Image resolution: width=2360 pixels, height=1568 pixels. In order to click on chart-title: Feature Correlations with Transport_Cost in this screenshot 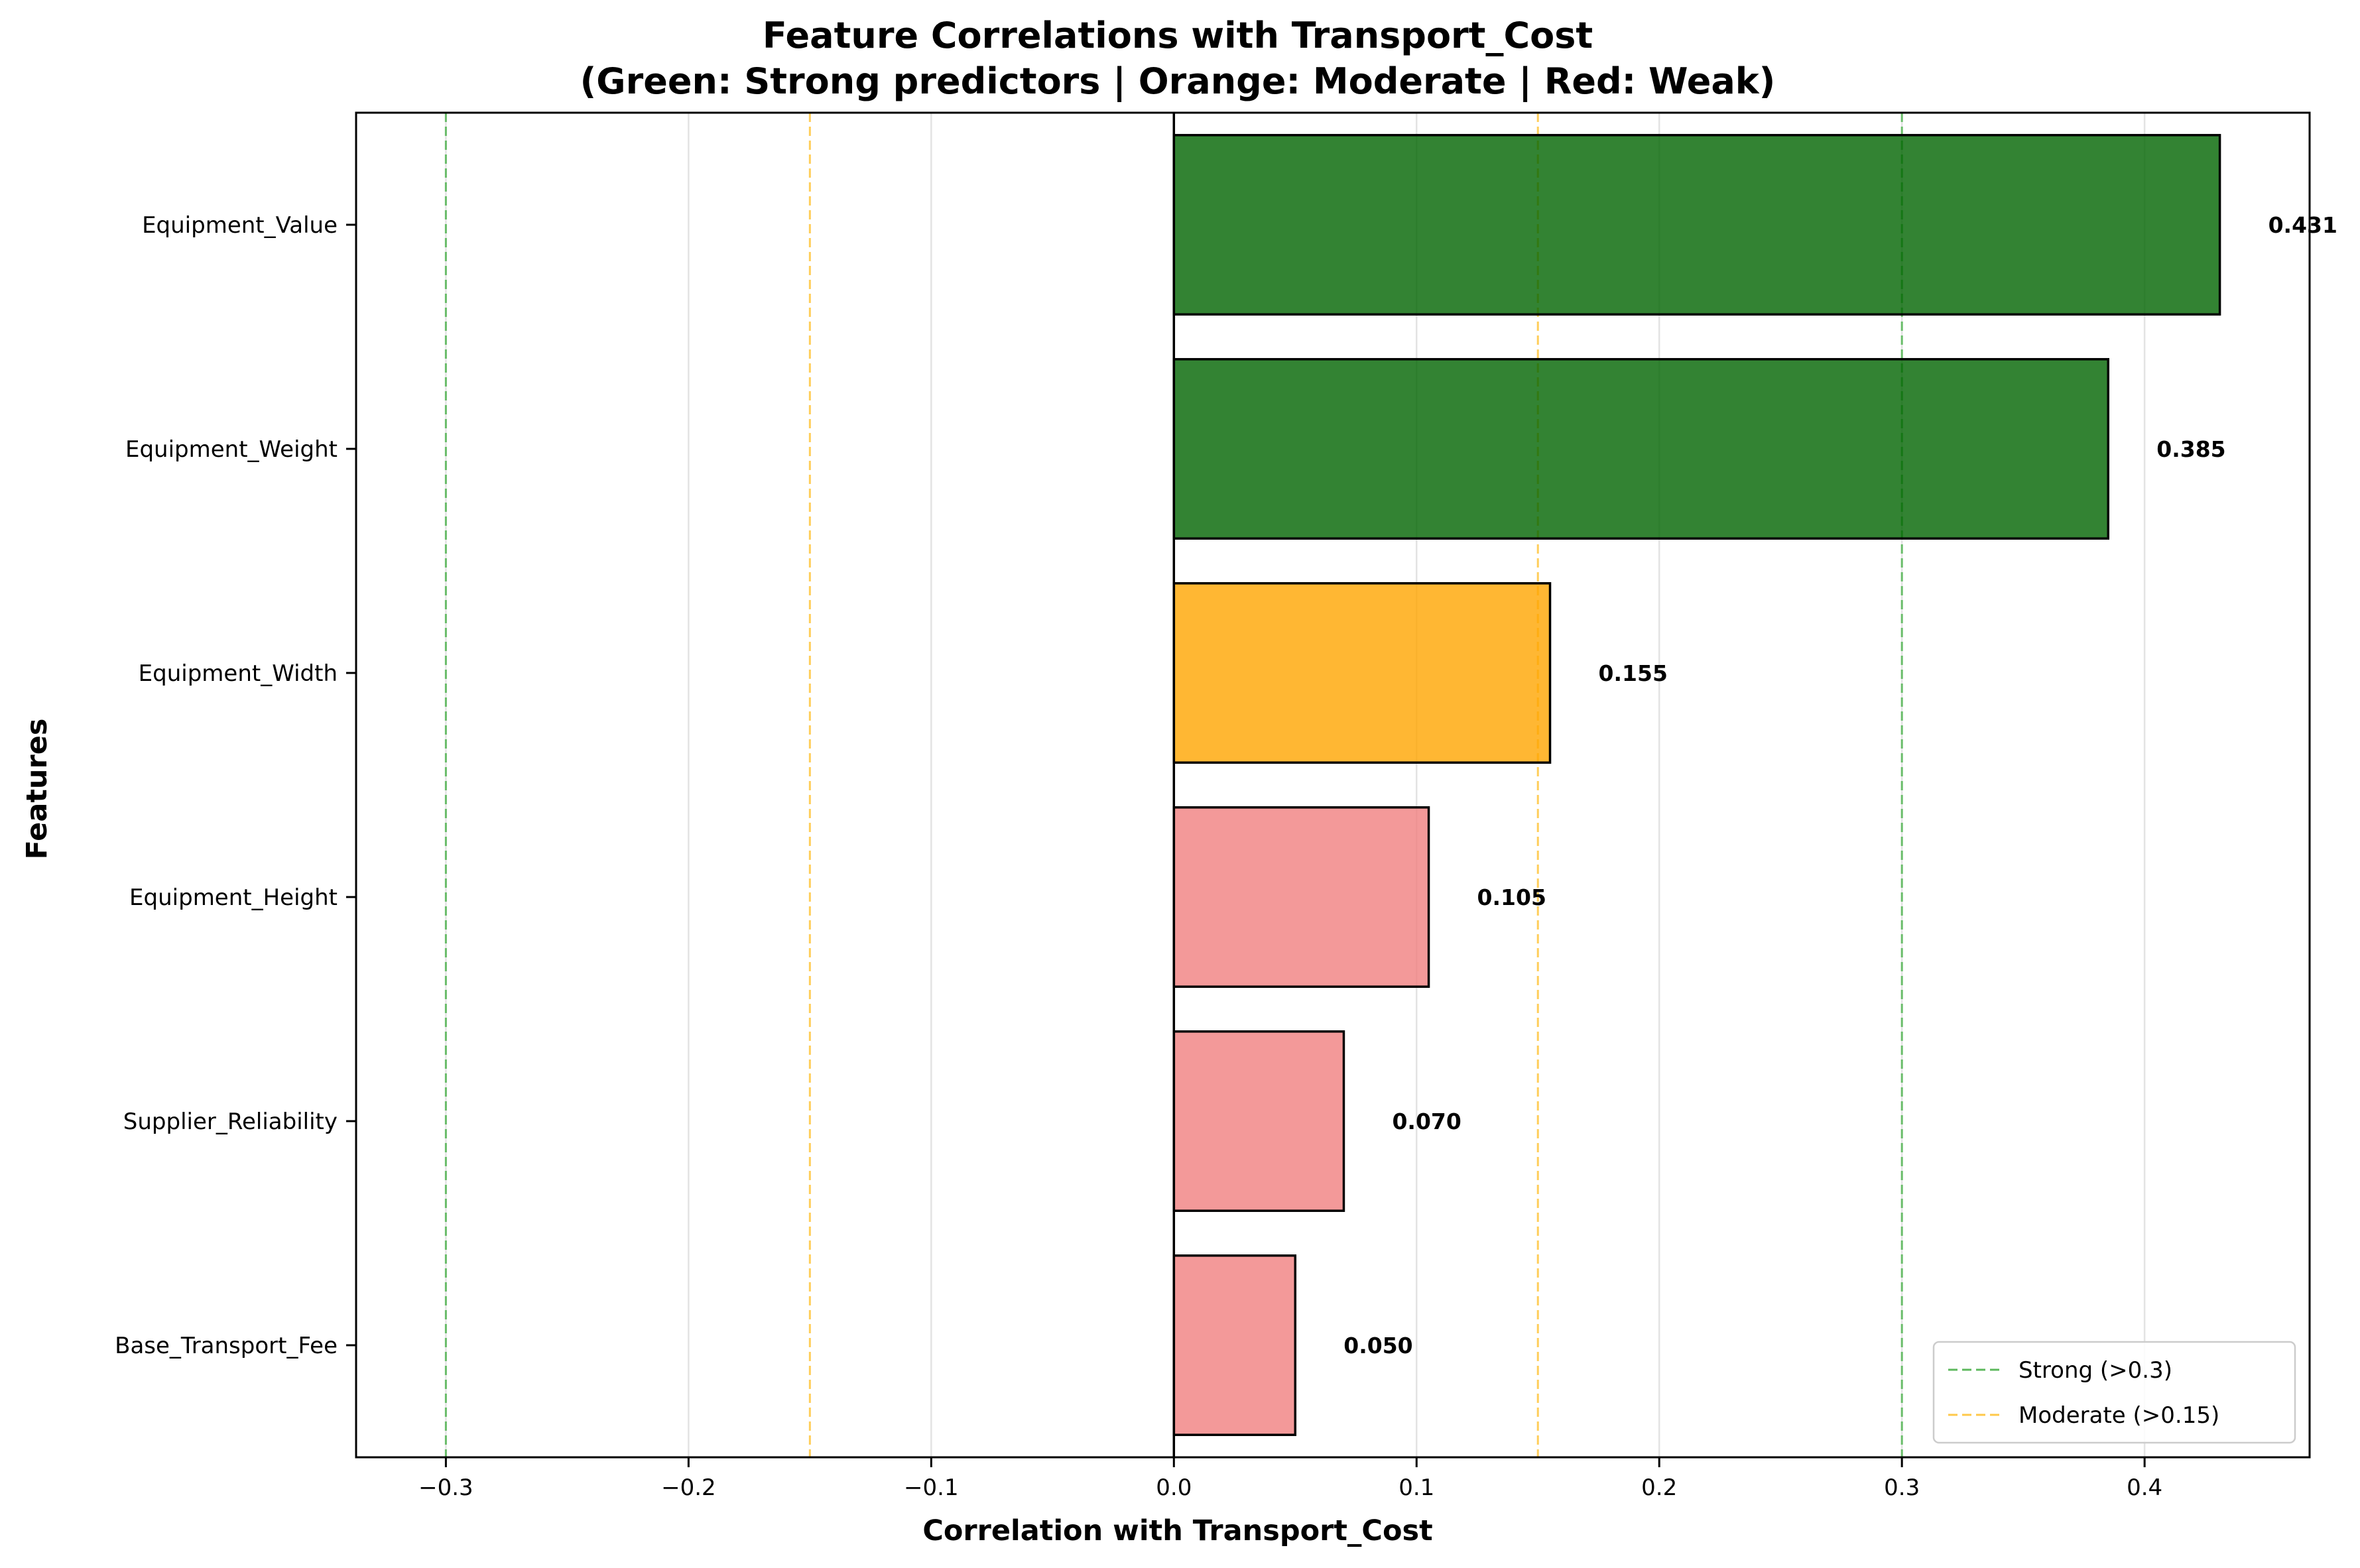, I will do `click(1178, 35)`.